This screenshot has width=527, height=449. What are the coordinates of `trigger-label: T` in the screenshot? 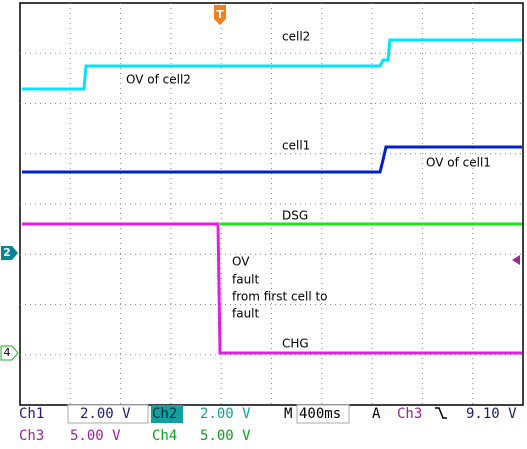 It's located at (220, 14).